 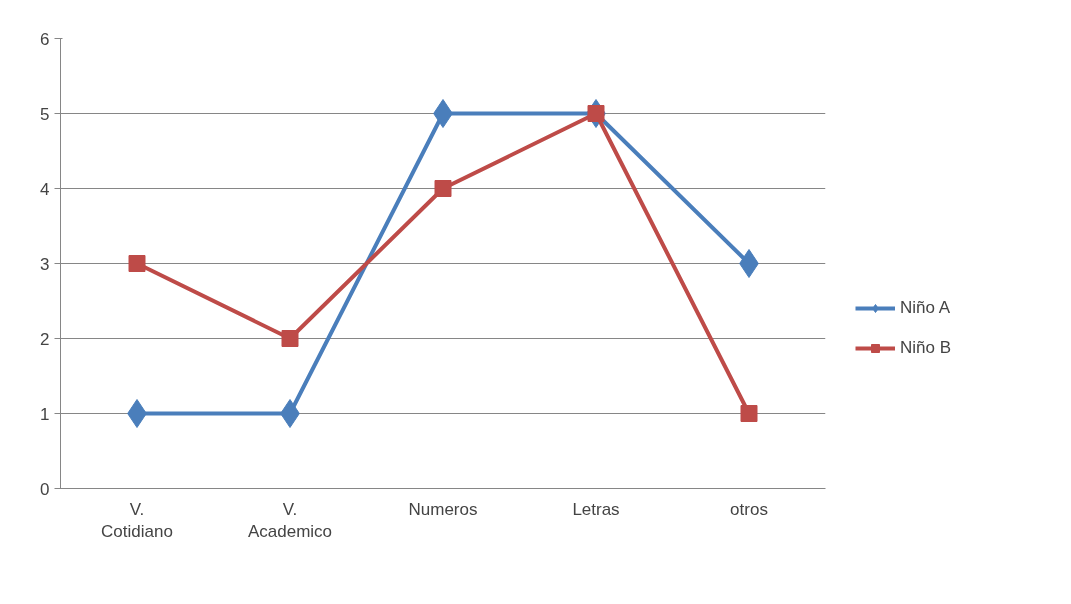 I want to click on x-tick-label: Numeros, so click(x=443, y=509).